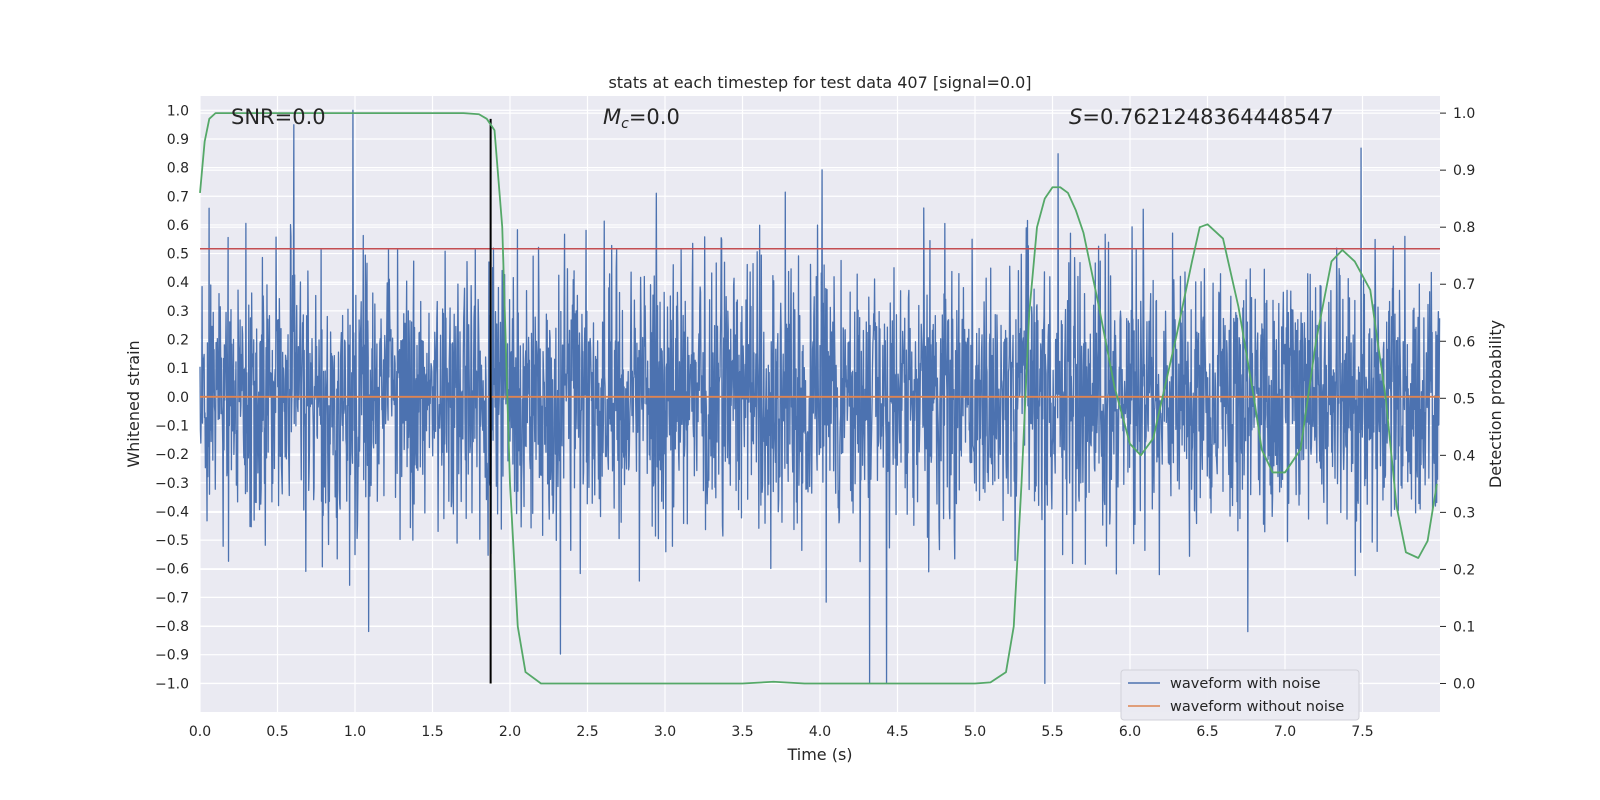  I want to click on y-tick-label: 0.9, so click(178, 140).